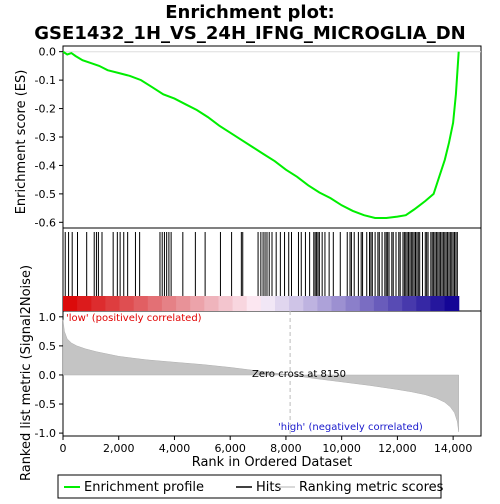 The image size is (500, 504). I want to click on es-ytick-label: -0.4, so click(45, 165).